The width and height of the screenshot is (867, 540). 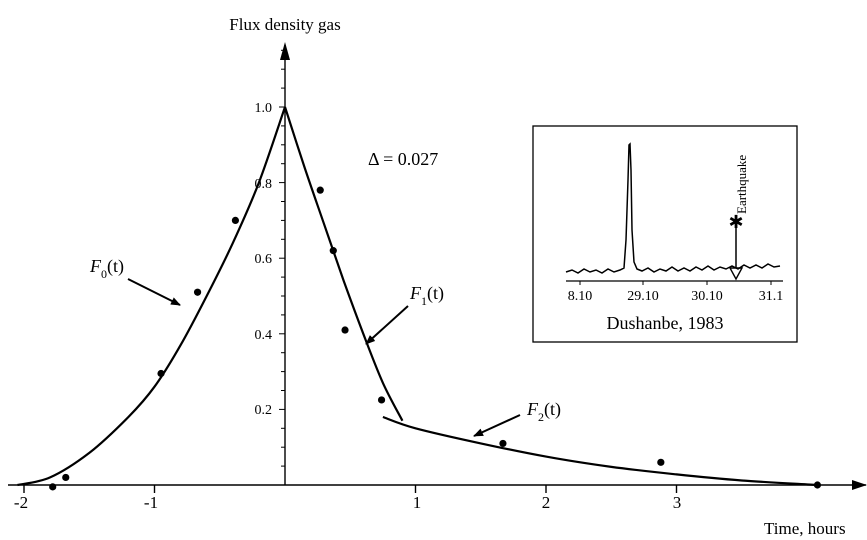 What do you see at coordinates (387, 325) in the screenshot?
I see `f1-arrow` at bounding box center [387, 325].